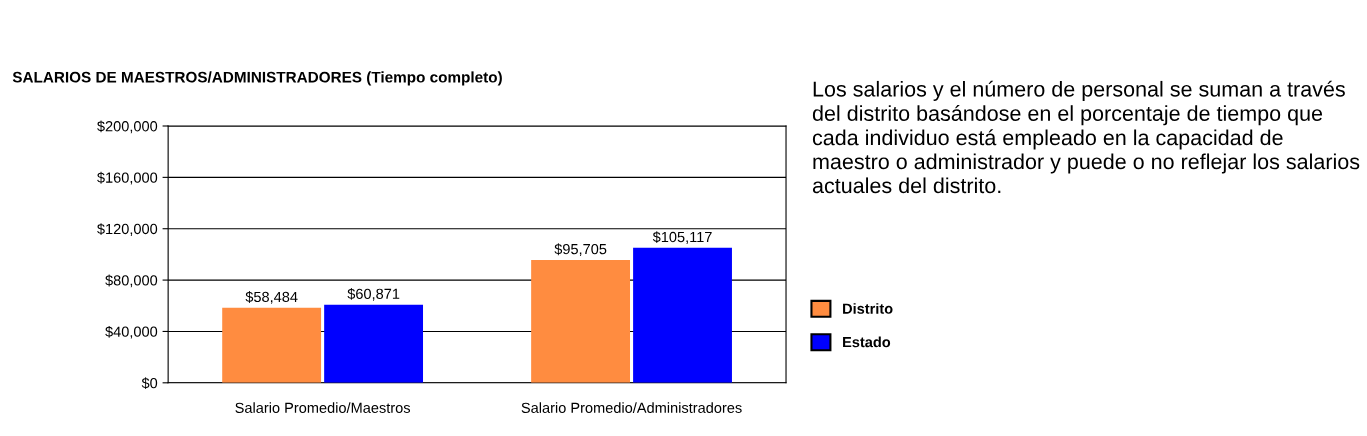 The width and height of the screenshot is (1367, 436). Describe the element at coordinates (323, 407) in the screenshot. I see `x-tick-label: Salario Promedio/Maestros` at that location.